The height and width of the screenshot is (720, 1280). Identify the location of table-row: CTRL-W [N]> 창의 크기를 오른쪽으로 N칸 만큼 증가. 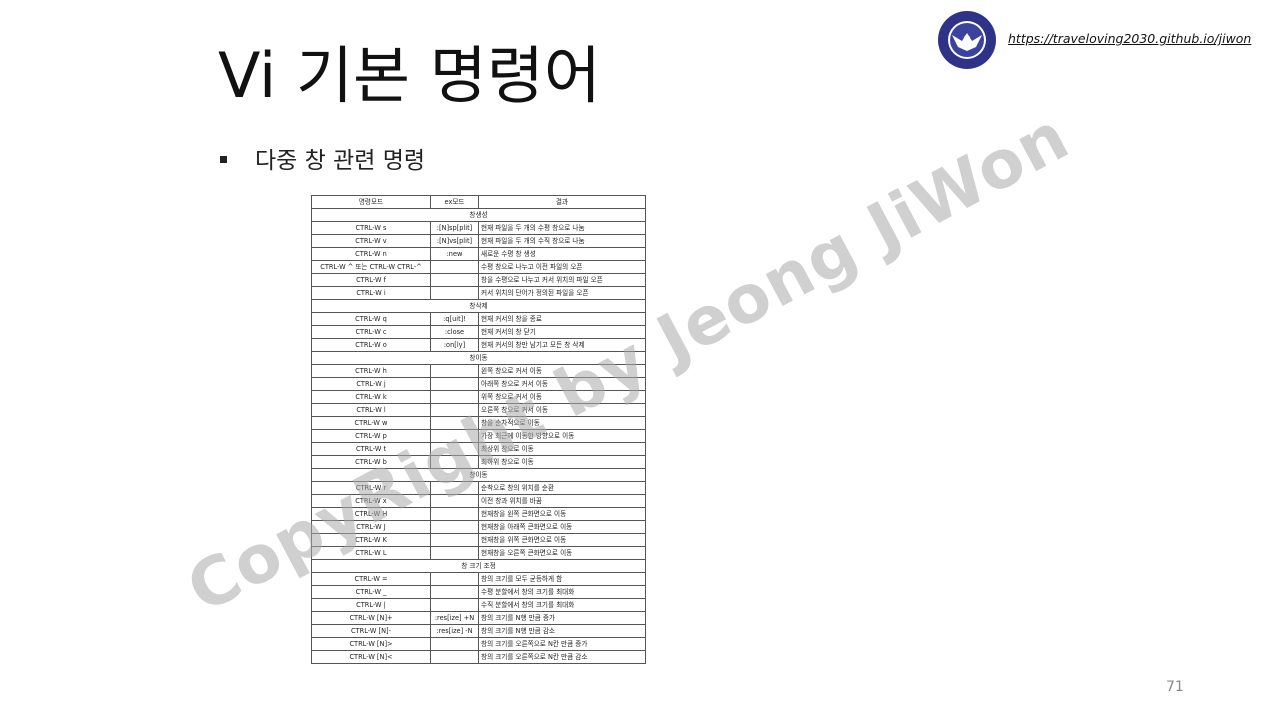
(478, 644).